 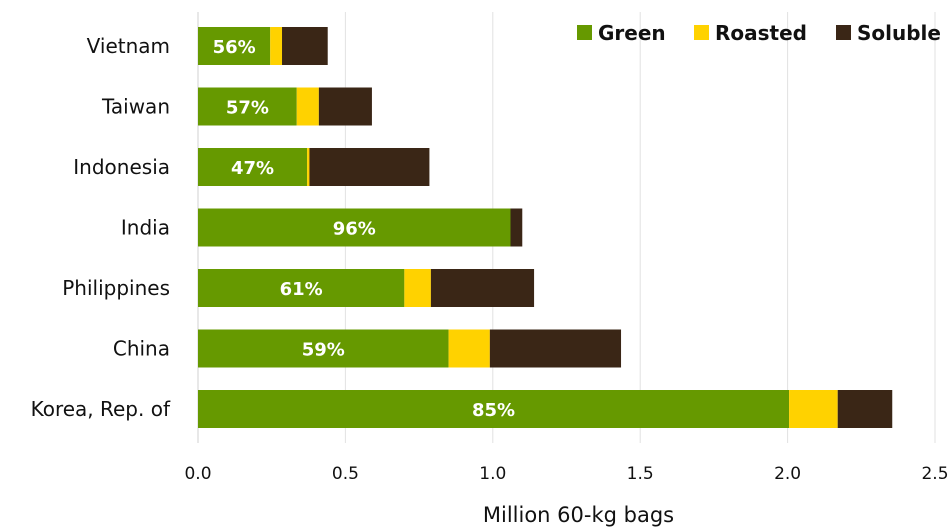 I want to click on x-tick-label: 1.5, so click(x=640, y=474).